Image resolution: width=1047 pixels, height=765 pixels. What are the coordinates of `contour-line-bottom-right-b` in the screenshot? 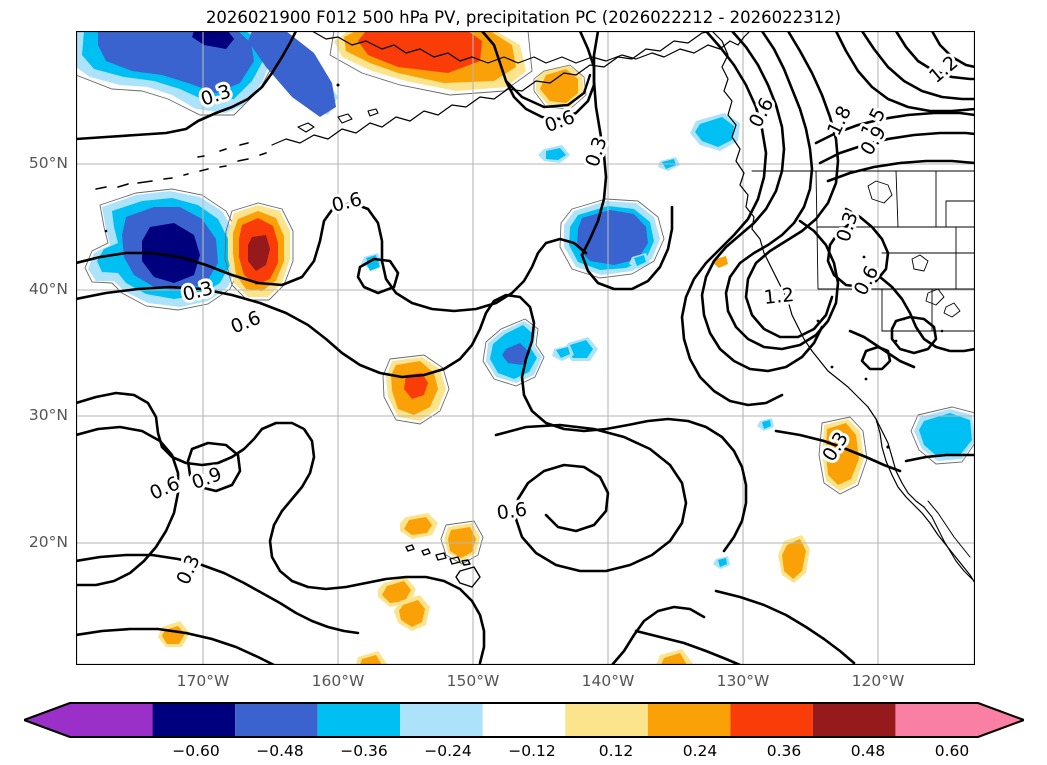 It's located at (688, 647).